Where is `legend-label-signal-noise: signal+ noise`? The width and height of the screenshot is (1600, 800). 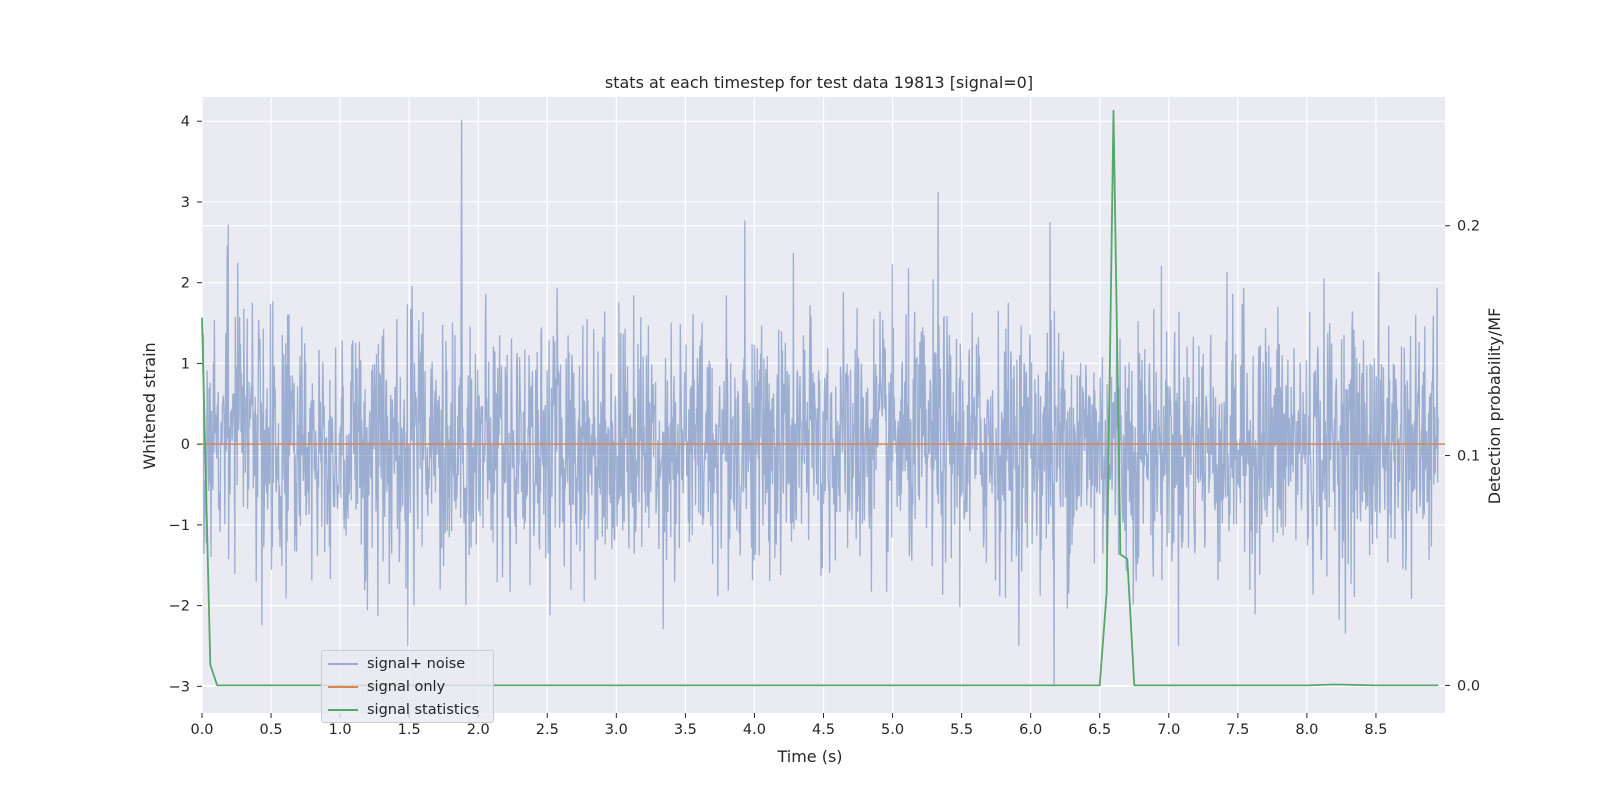 legend-label-signal-noise: signal+ noise is located at coordinates (416, 664).